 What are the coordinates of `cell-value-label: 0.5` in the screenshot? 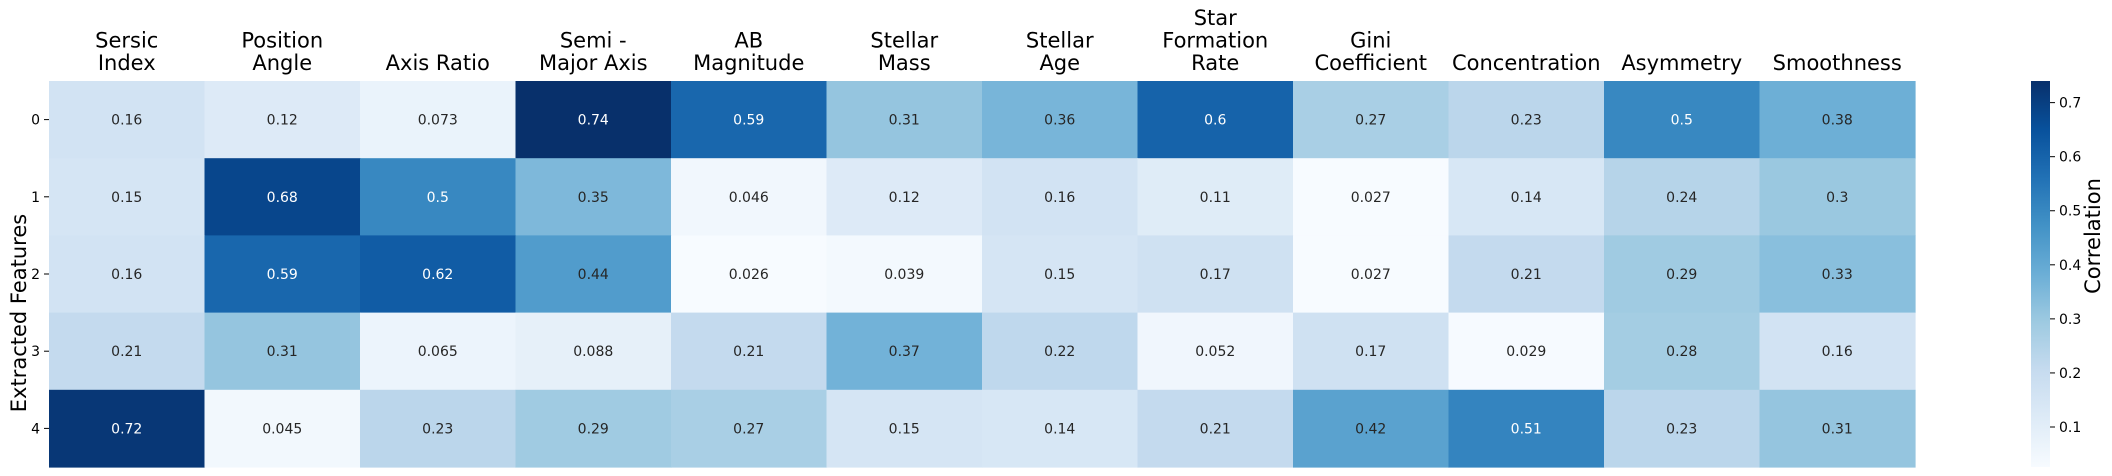 It's located at (438, 198).